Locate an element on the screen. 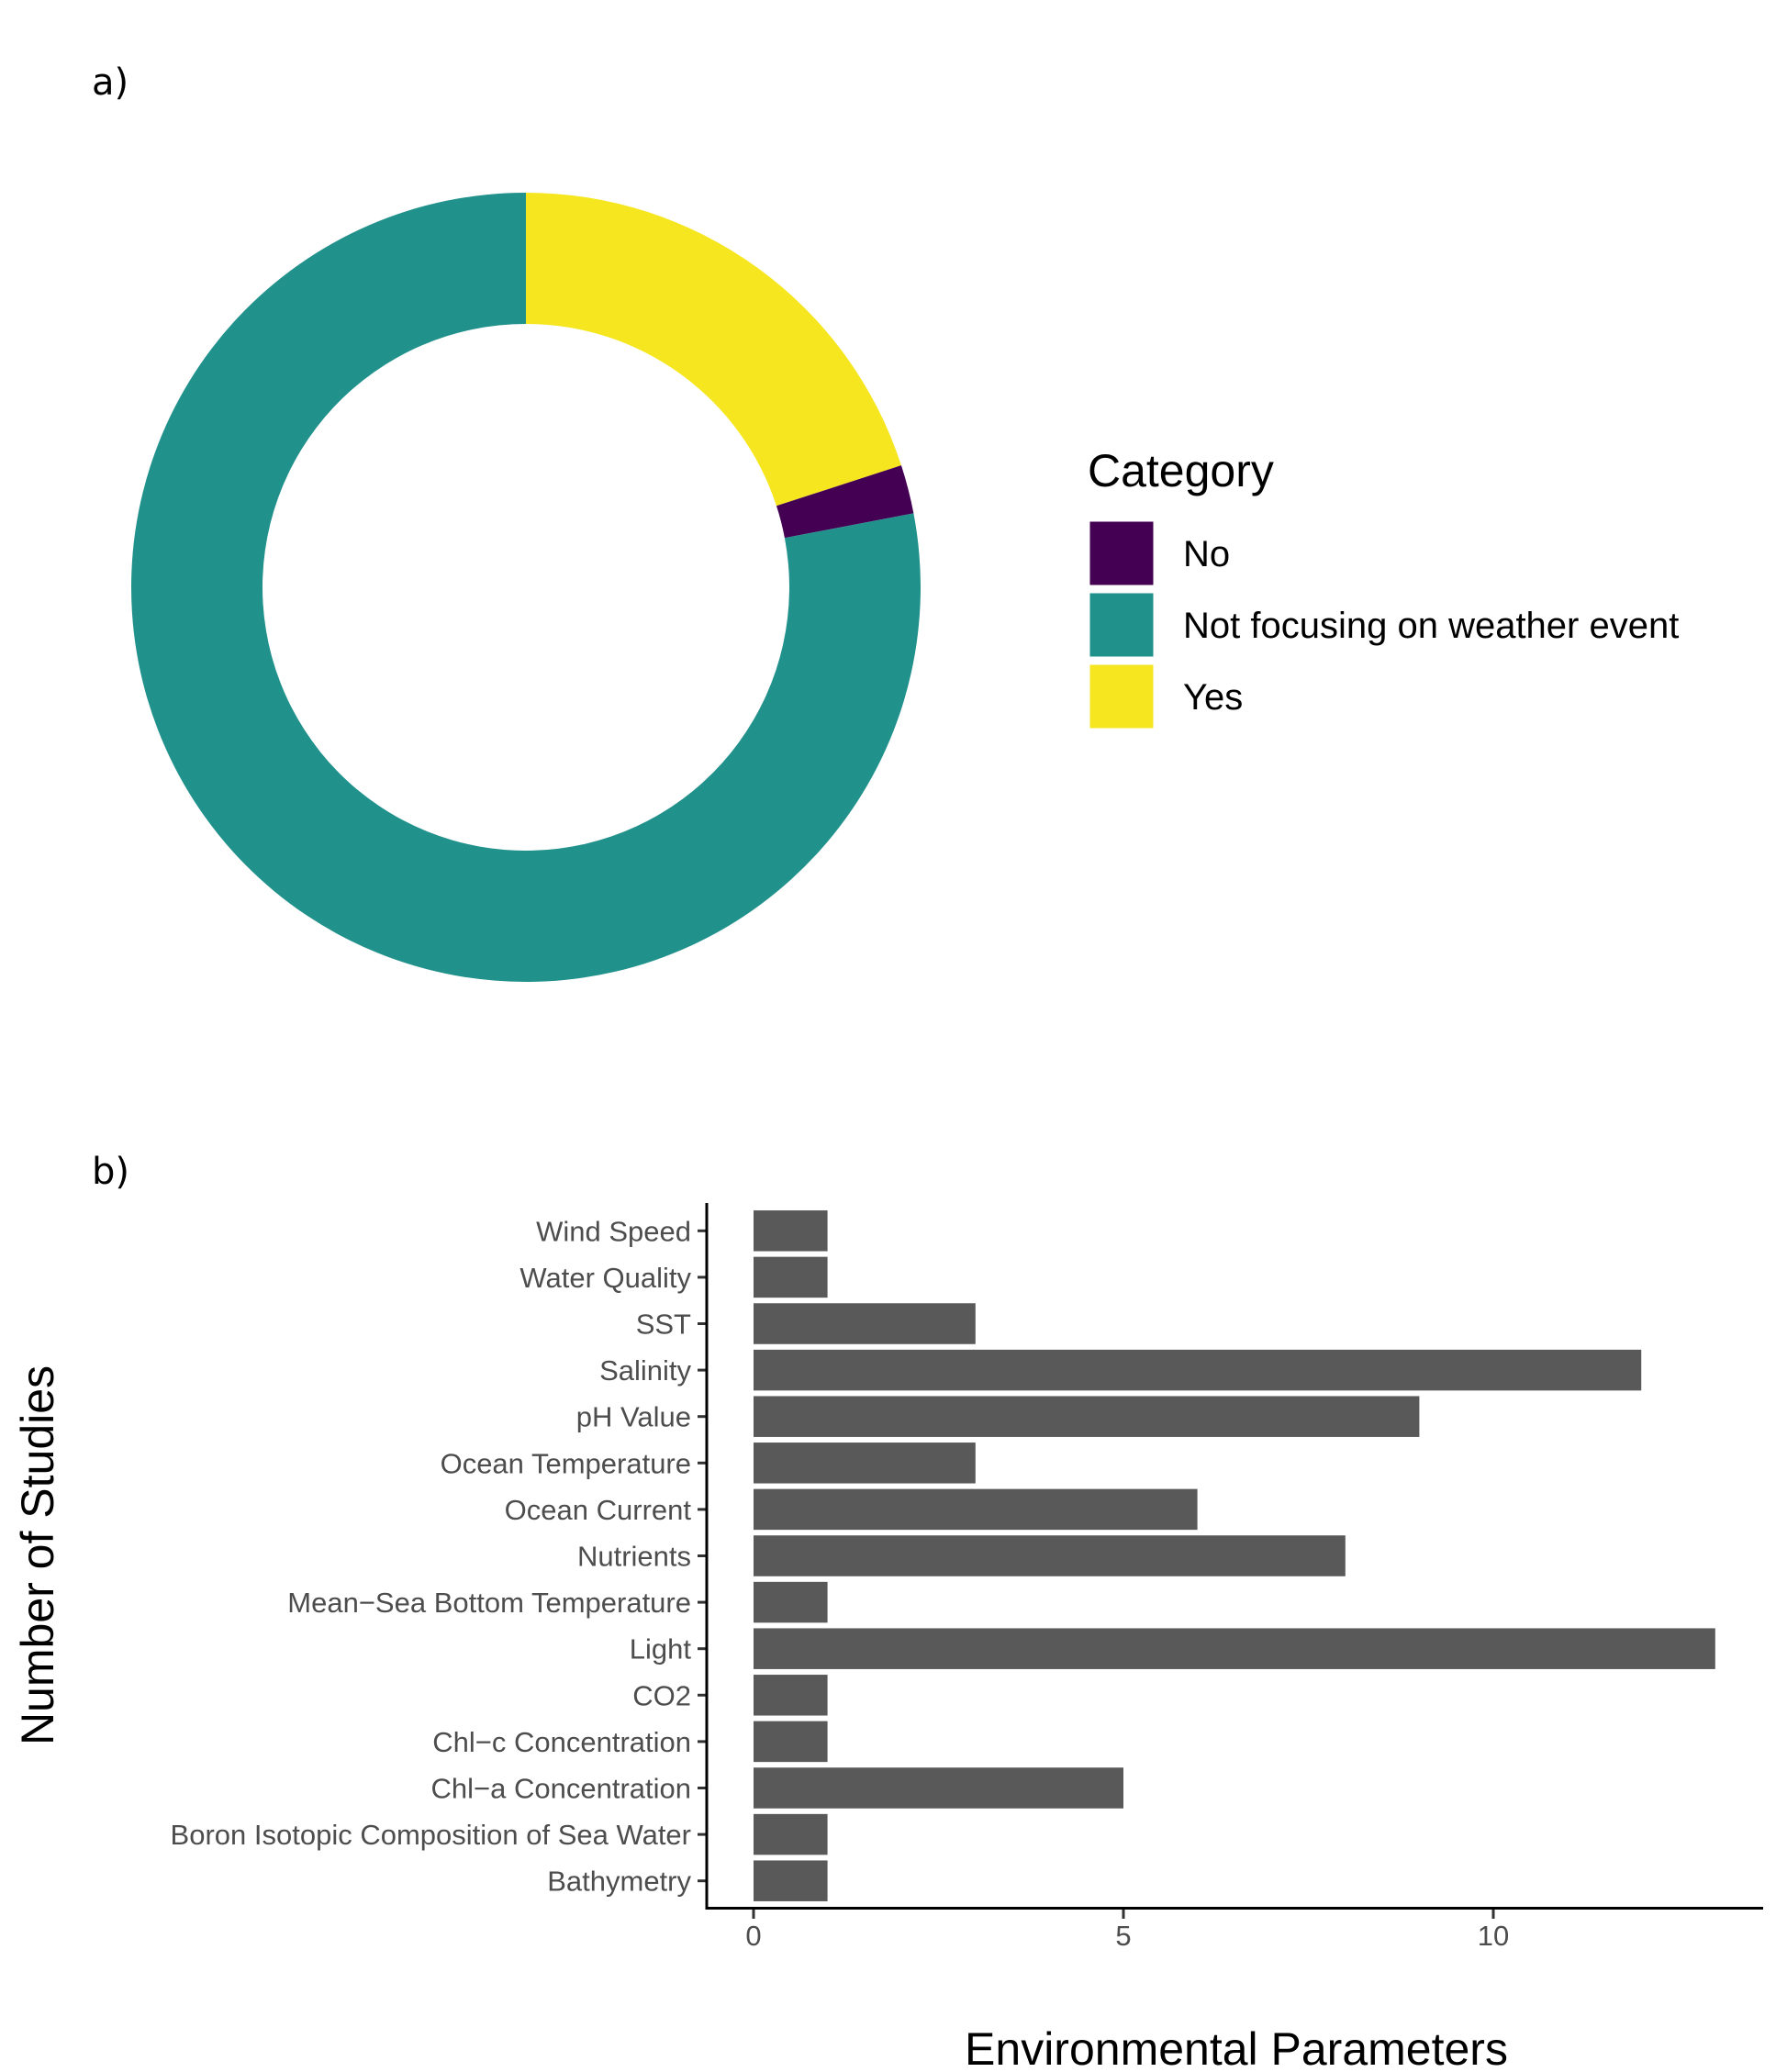 This screenshot has width=1776, height=2072. y-tick-label: Nutrients is located at coordinates (634, 1557).